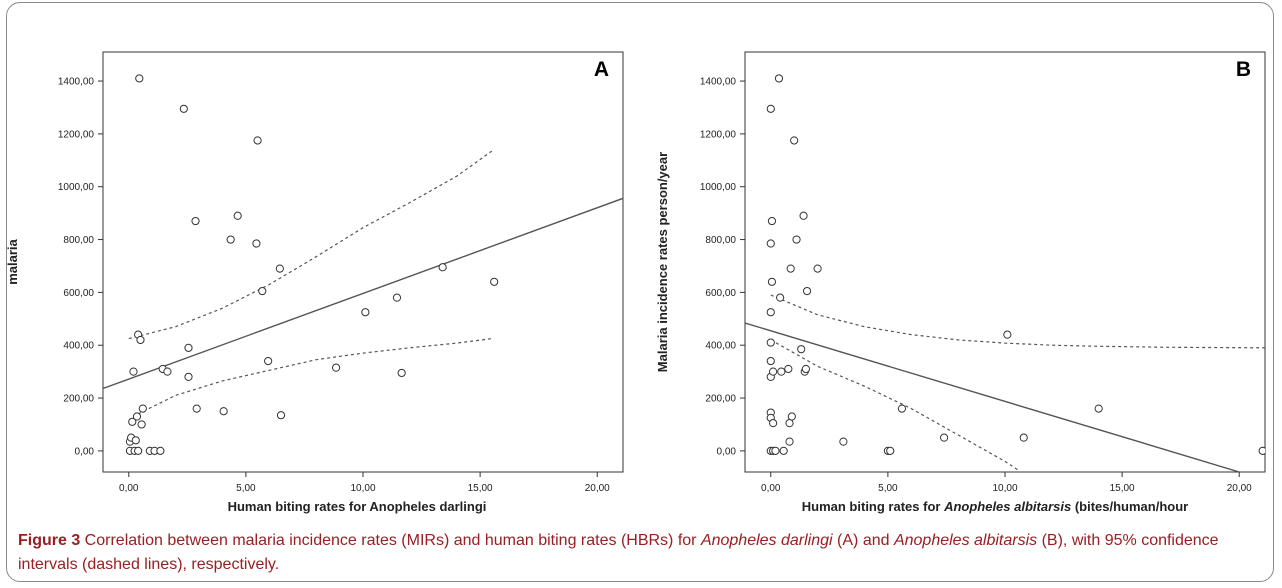 This screenshot has width=1282, height=588. What do you see at coordinates (49, 540) in the screenshot?
I see `caption-label: Figure 3` at bounding box center [49, 540].